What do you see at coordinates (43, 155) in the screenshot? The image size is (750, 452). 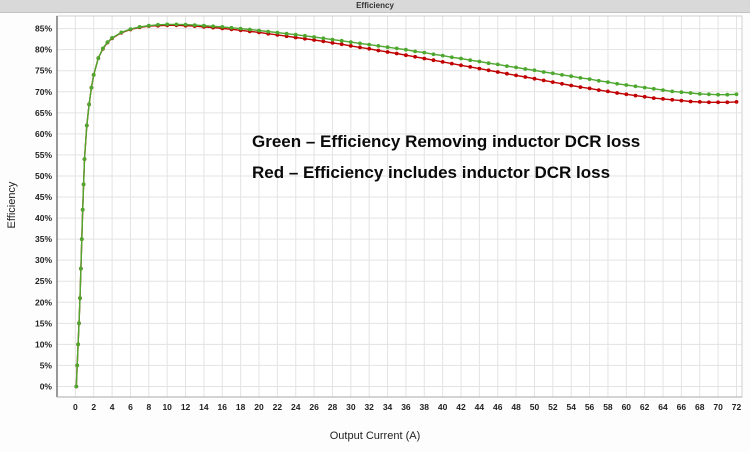 I see `y-tick-label: 55%` at bounding box center [43, 155].